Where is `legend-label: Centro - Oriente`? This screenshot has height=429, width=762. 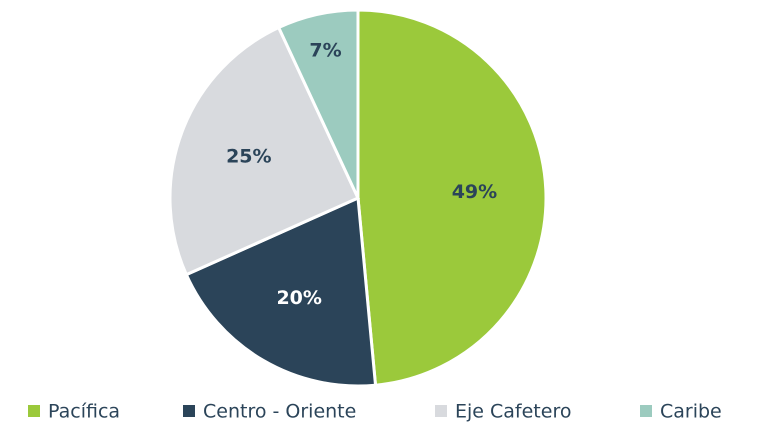
legend-label: Centro - Oriente is located at coordinates (279, 412).